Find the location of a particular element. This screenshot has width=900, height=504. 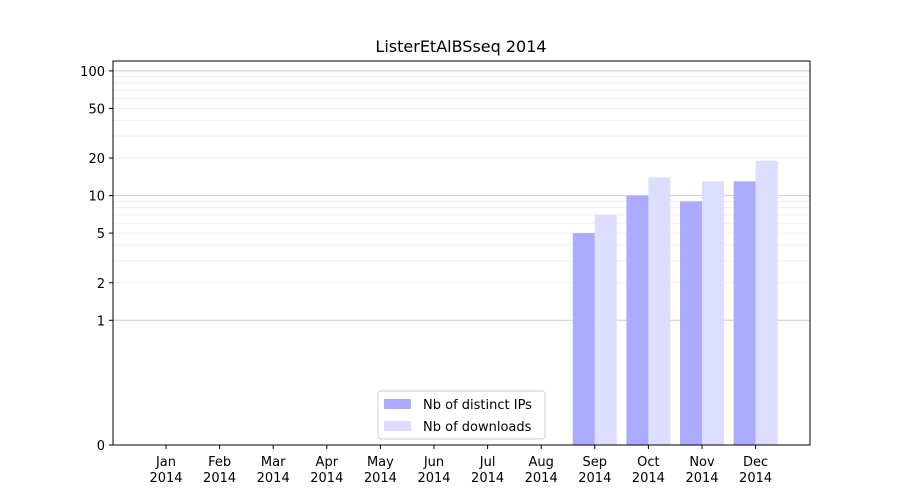

x-tick-label: Sep 2014 is located at coordinates (594, 470).